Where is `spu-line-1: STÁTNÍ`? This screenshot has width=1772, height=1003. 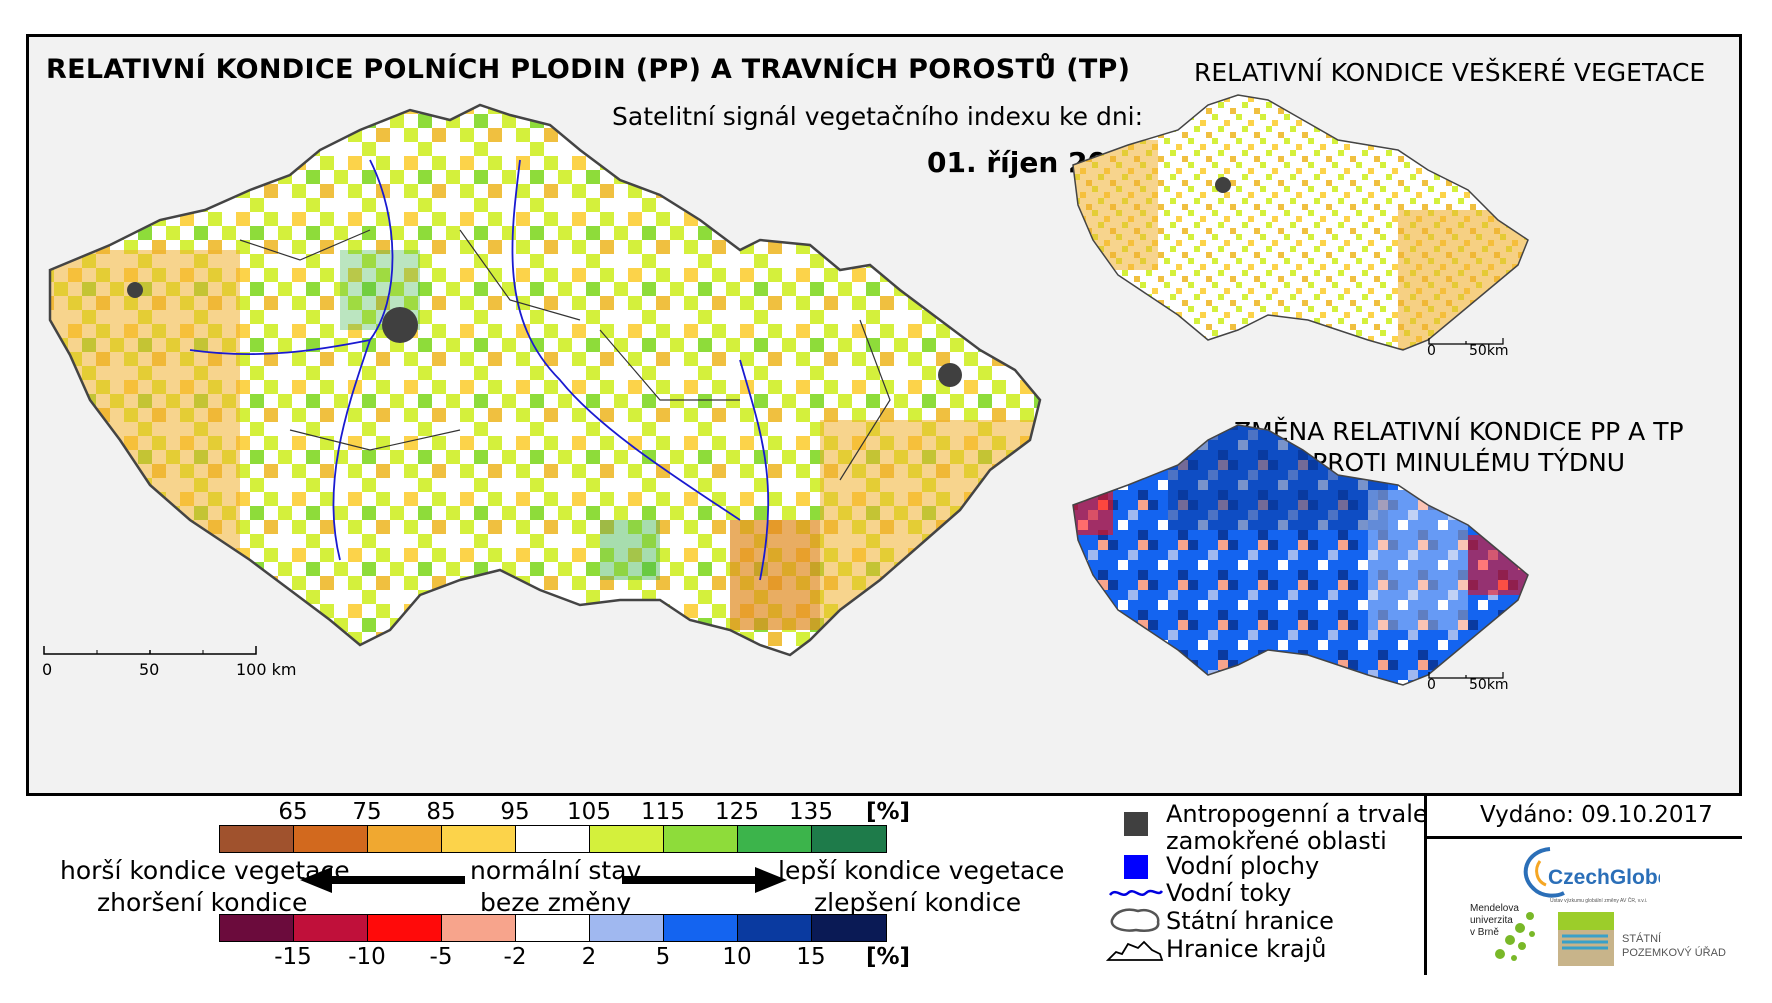 spu-line-1: STÁTNÍ is located at coordinates (1642, 939).